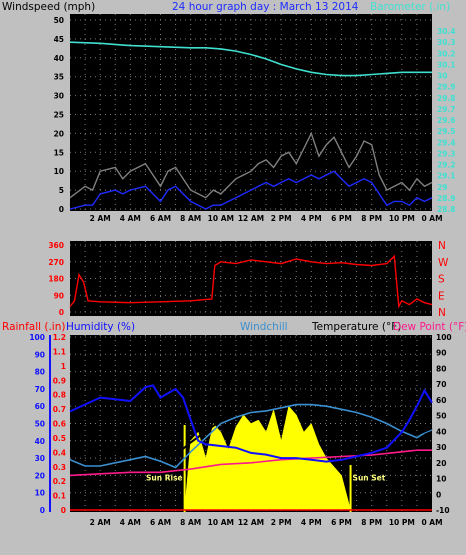  I want to click on baro-y-tick: 28.9, so click(446, 198).